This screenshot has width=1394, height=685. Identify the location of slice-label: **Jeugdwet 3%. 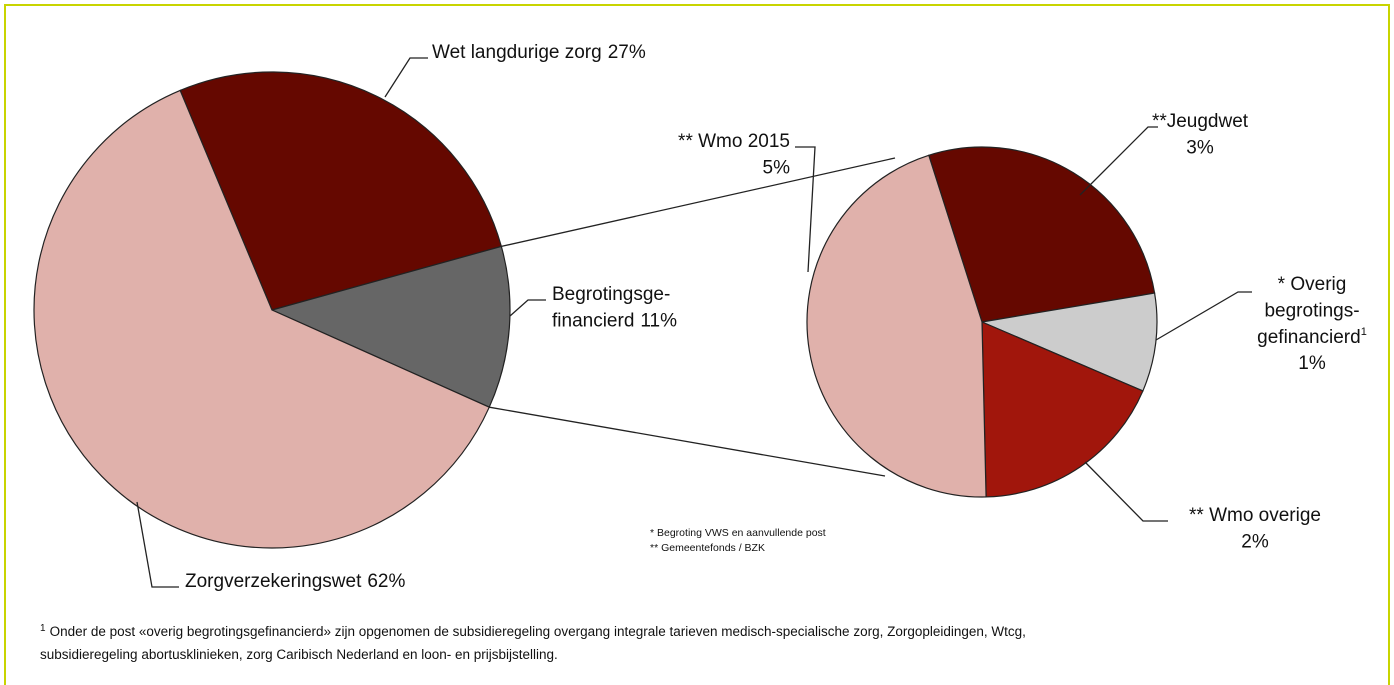
(1200, 135).